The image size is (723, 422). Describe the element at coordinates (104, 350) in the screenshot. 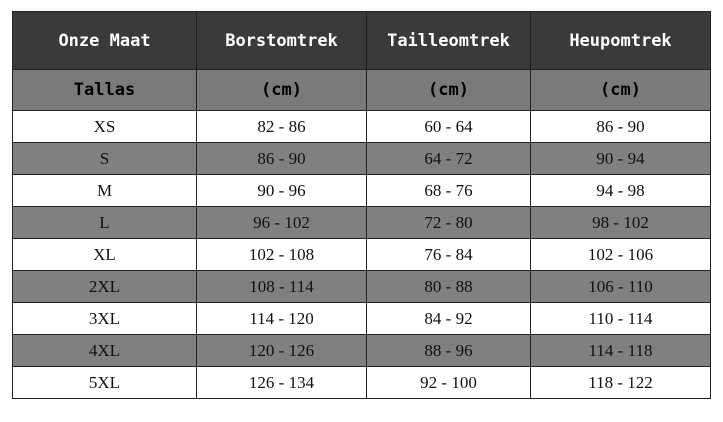

I see `cell-size: 4XL` at that location.